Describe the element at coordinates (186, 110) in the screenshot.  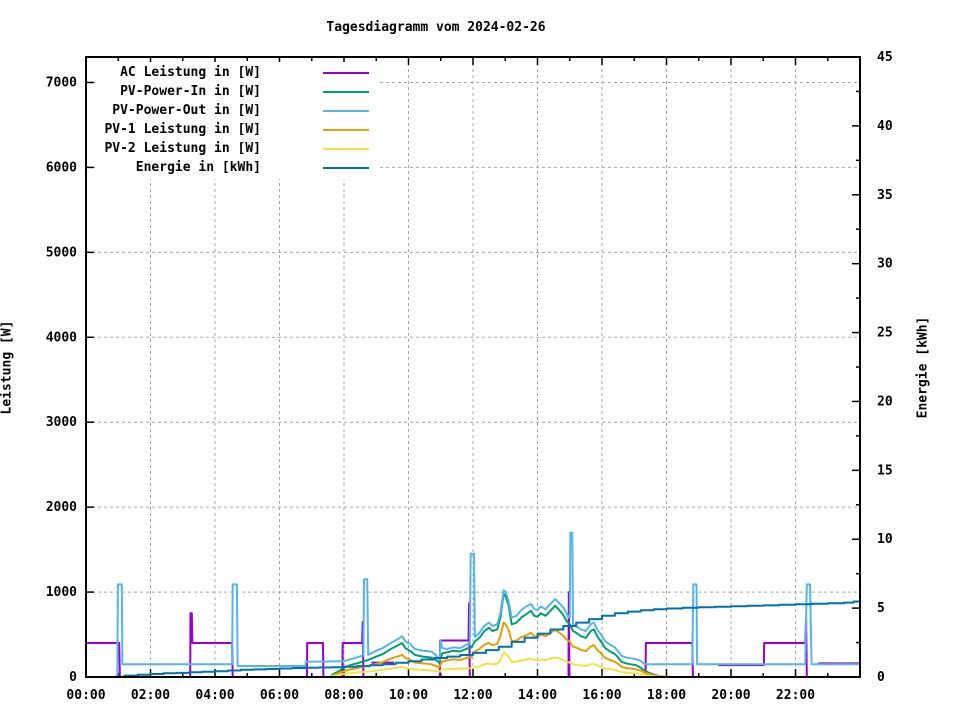
I see `legend-label: PV-Power-Out in [W]` at that location.